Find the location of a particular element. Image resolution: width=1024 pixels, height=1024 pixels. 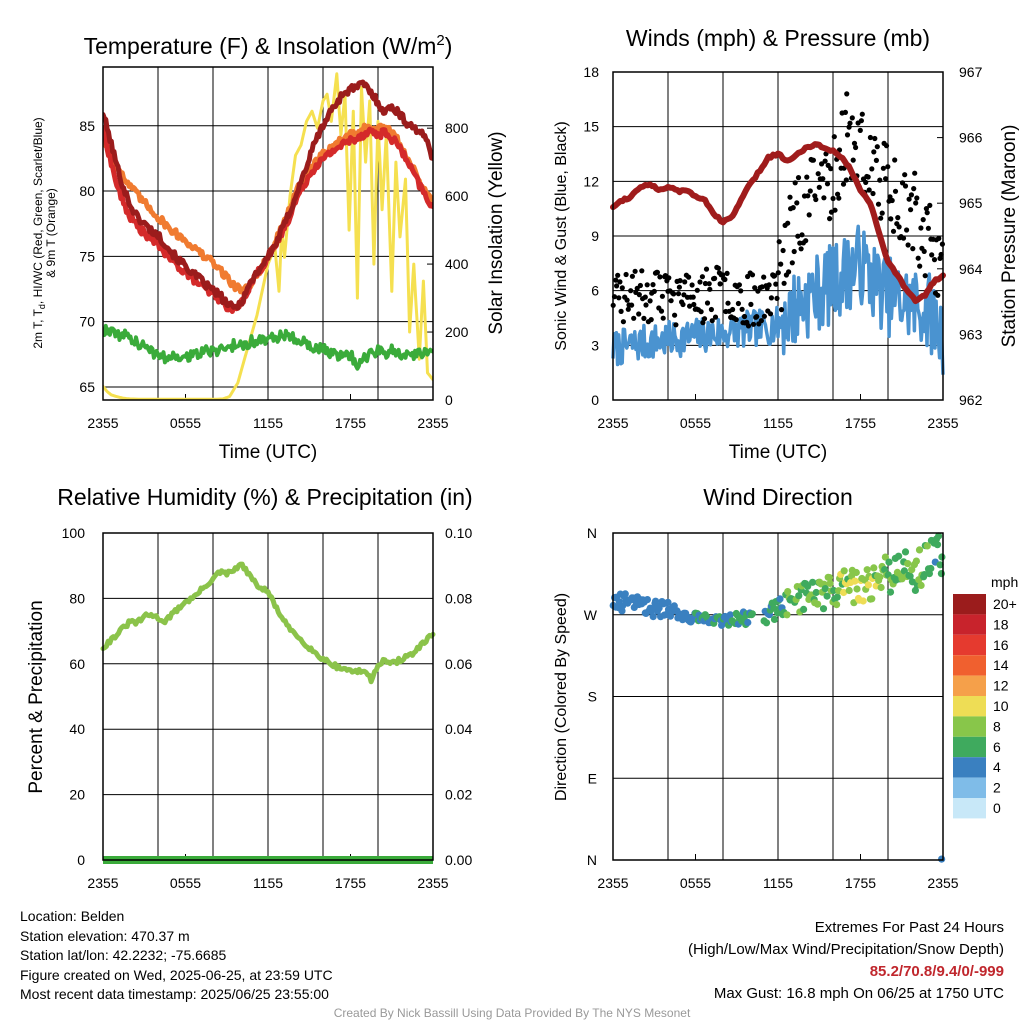

legend-label: 4 is located at coordinates (997, 767).